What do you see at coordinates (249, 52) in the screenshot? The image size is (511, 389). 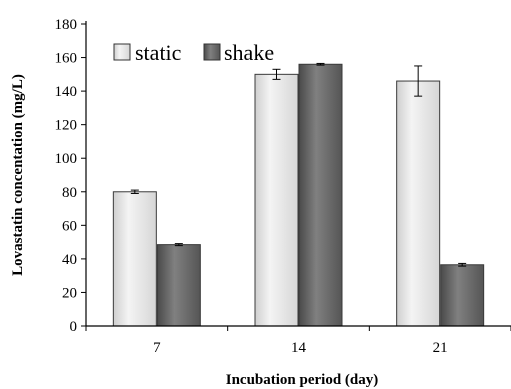 I see `legend-label-shake: shake` at bounding box center [249, 52].